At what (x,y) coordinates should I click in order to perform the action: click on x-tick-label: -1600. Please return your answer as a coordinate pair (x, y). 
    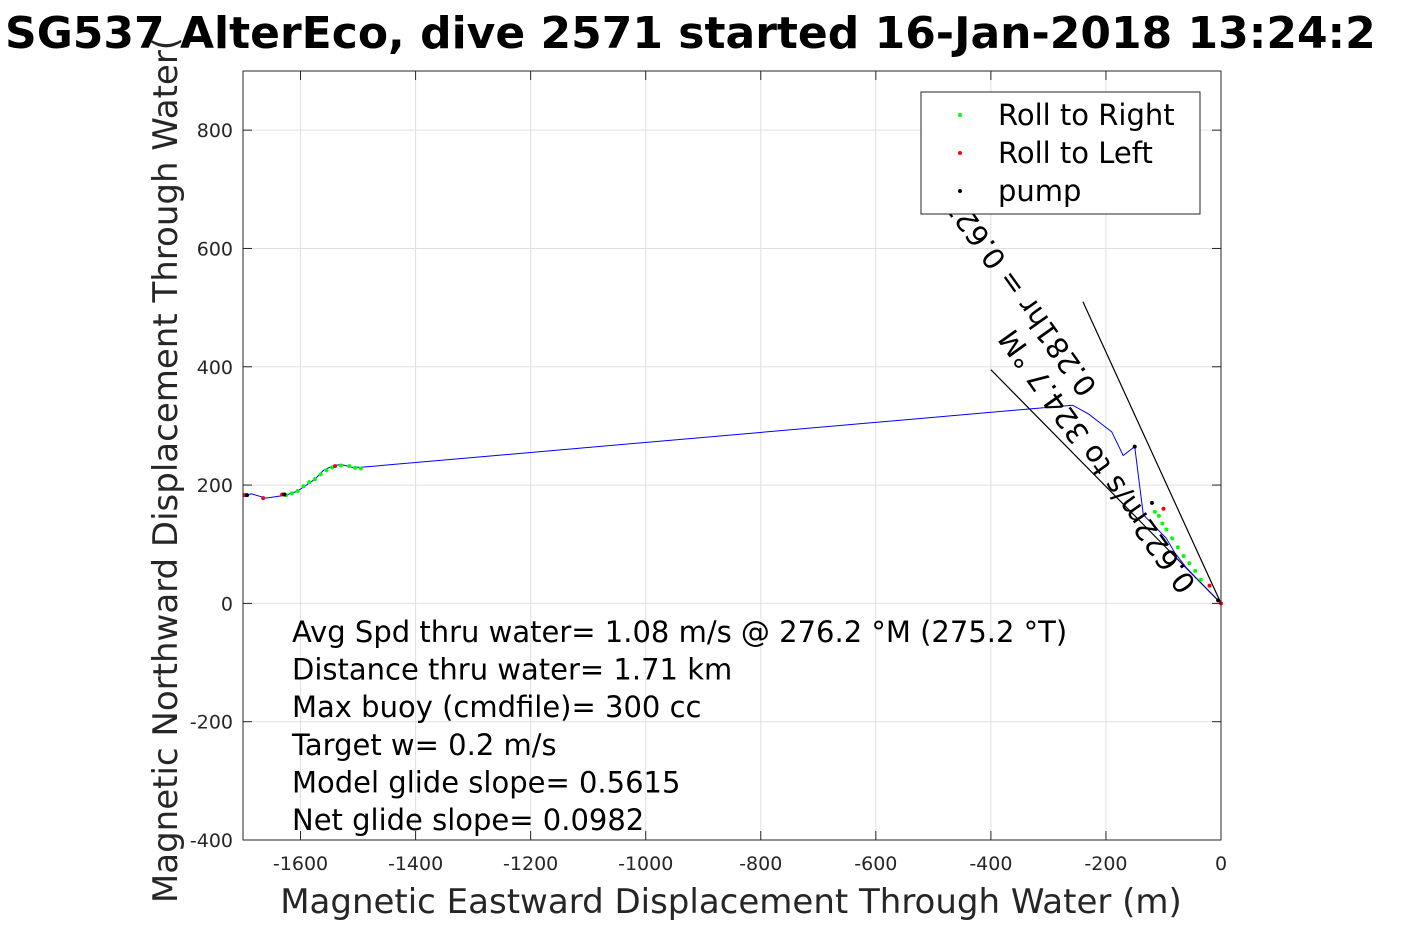
    Looking at the image, I should click on (300, 864).